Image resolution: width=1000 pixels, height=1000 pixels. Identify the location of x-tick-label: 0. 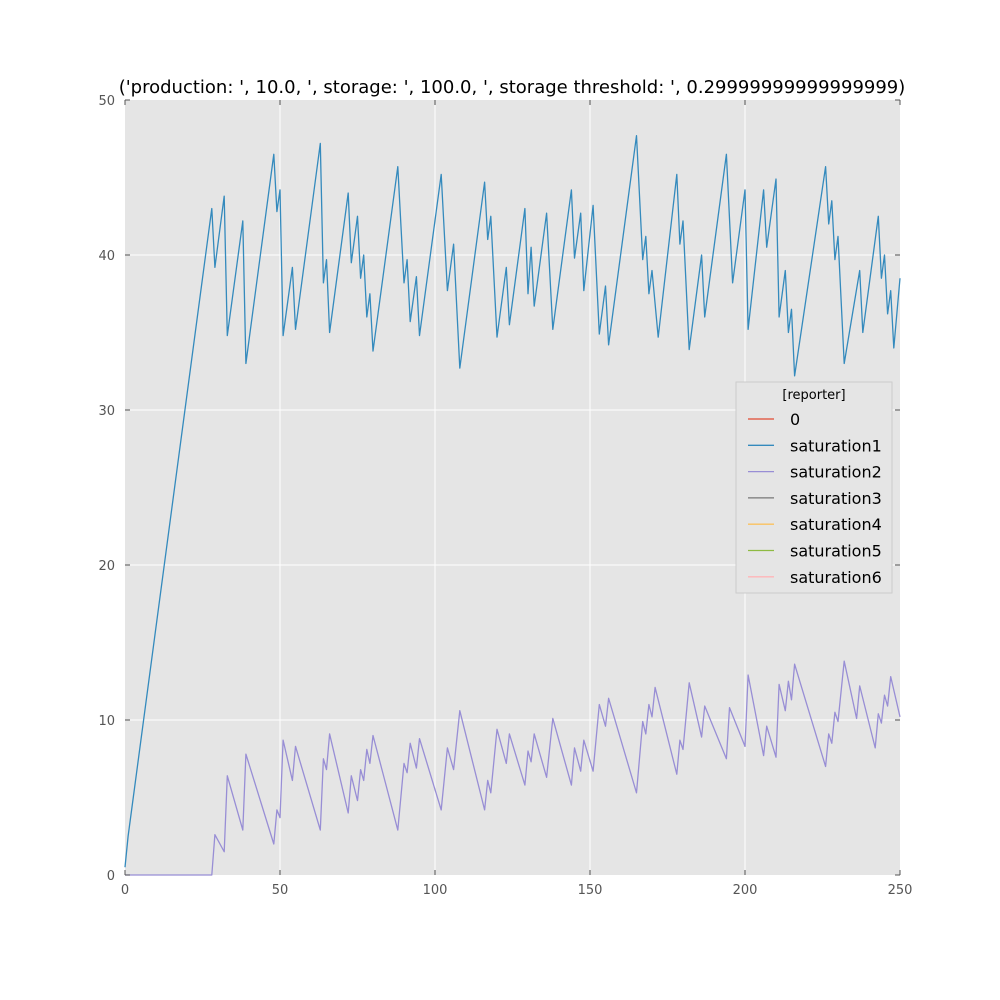
(125, 890).